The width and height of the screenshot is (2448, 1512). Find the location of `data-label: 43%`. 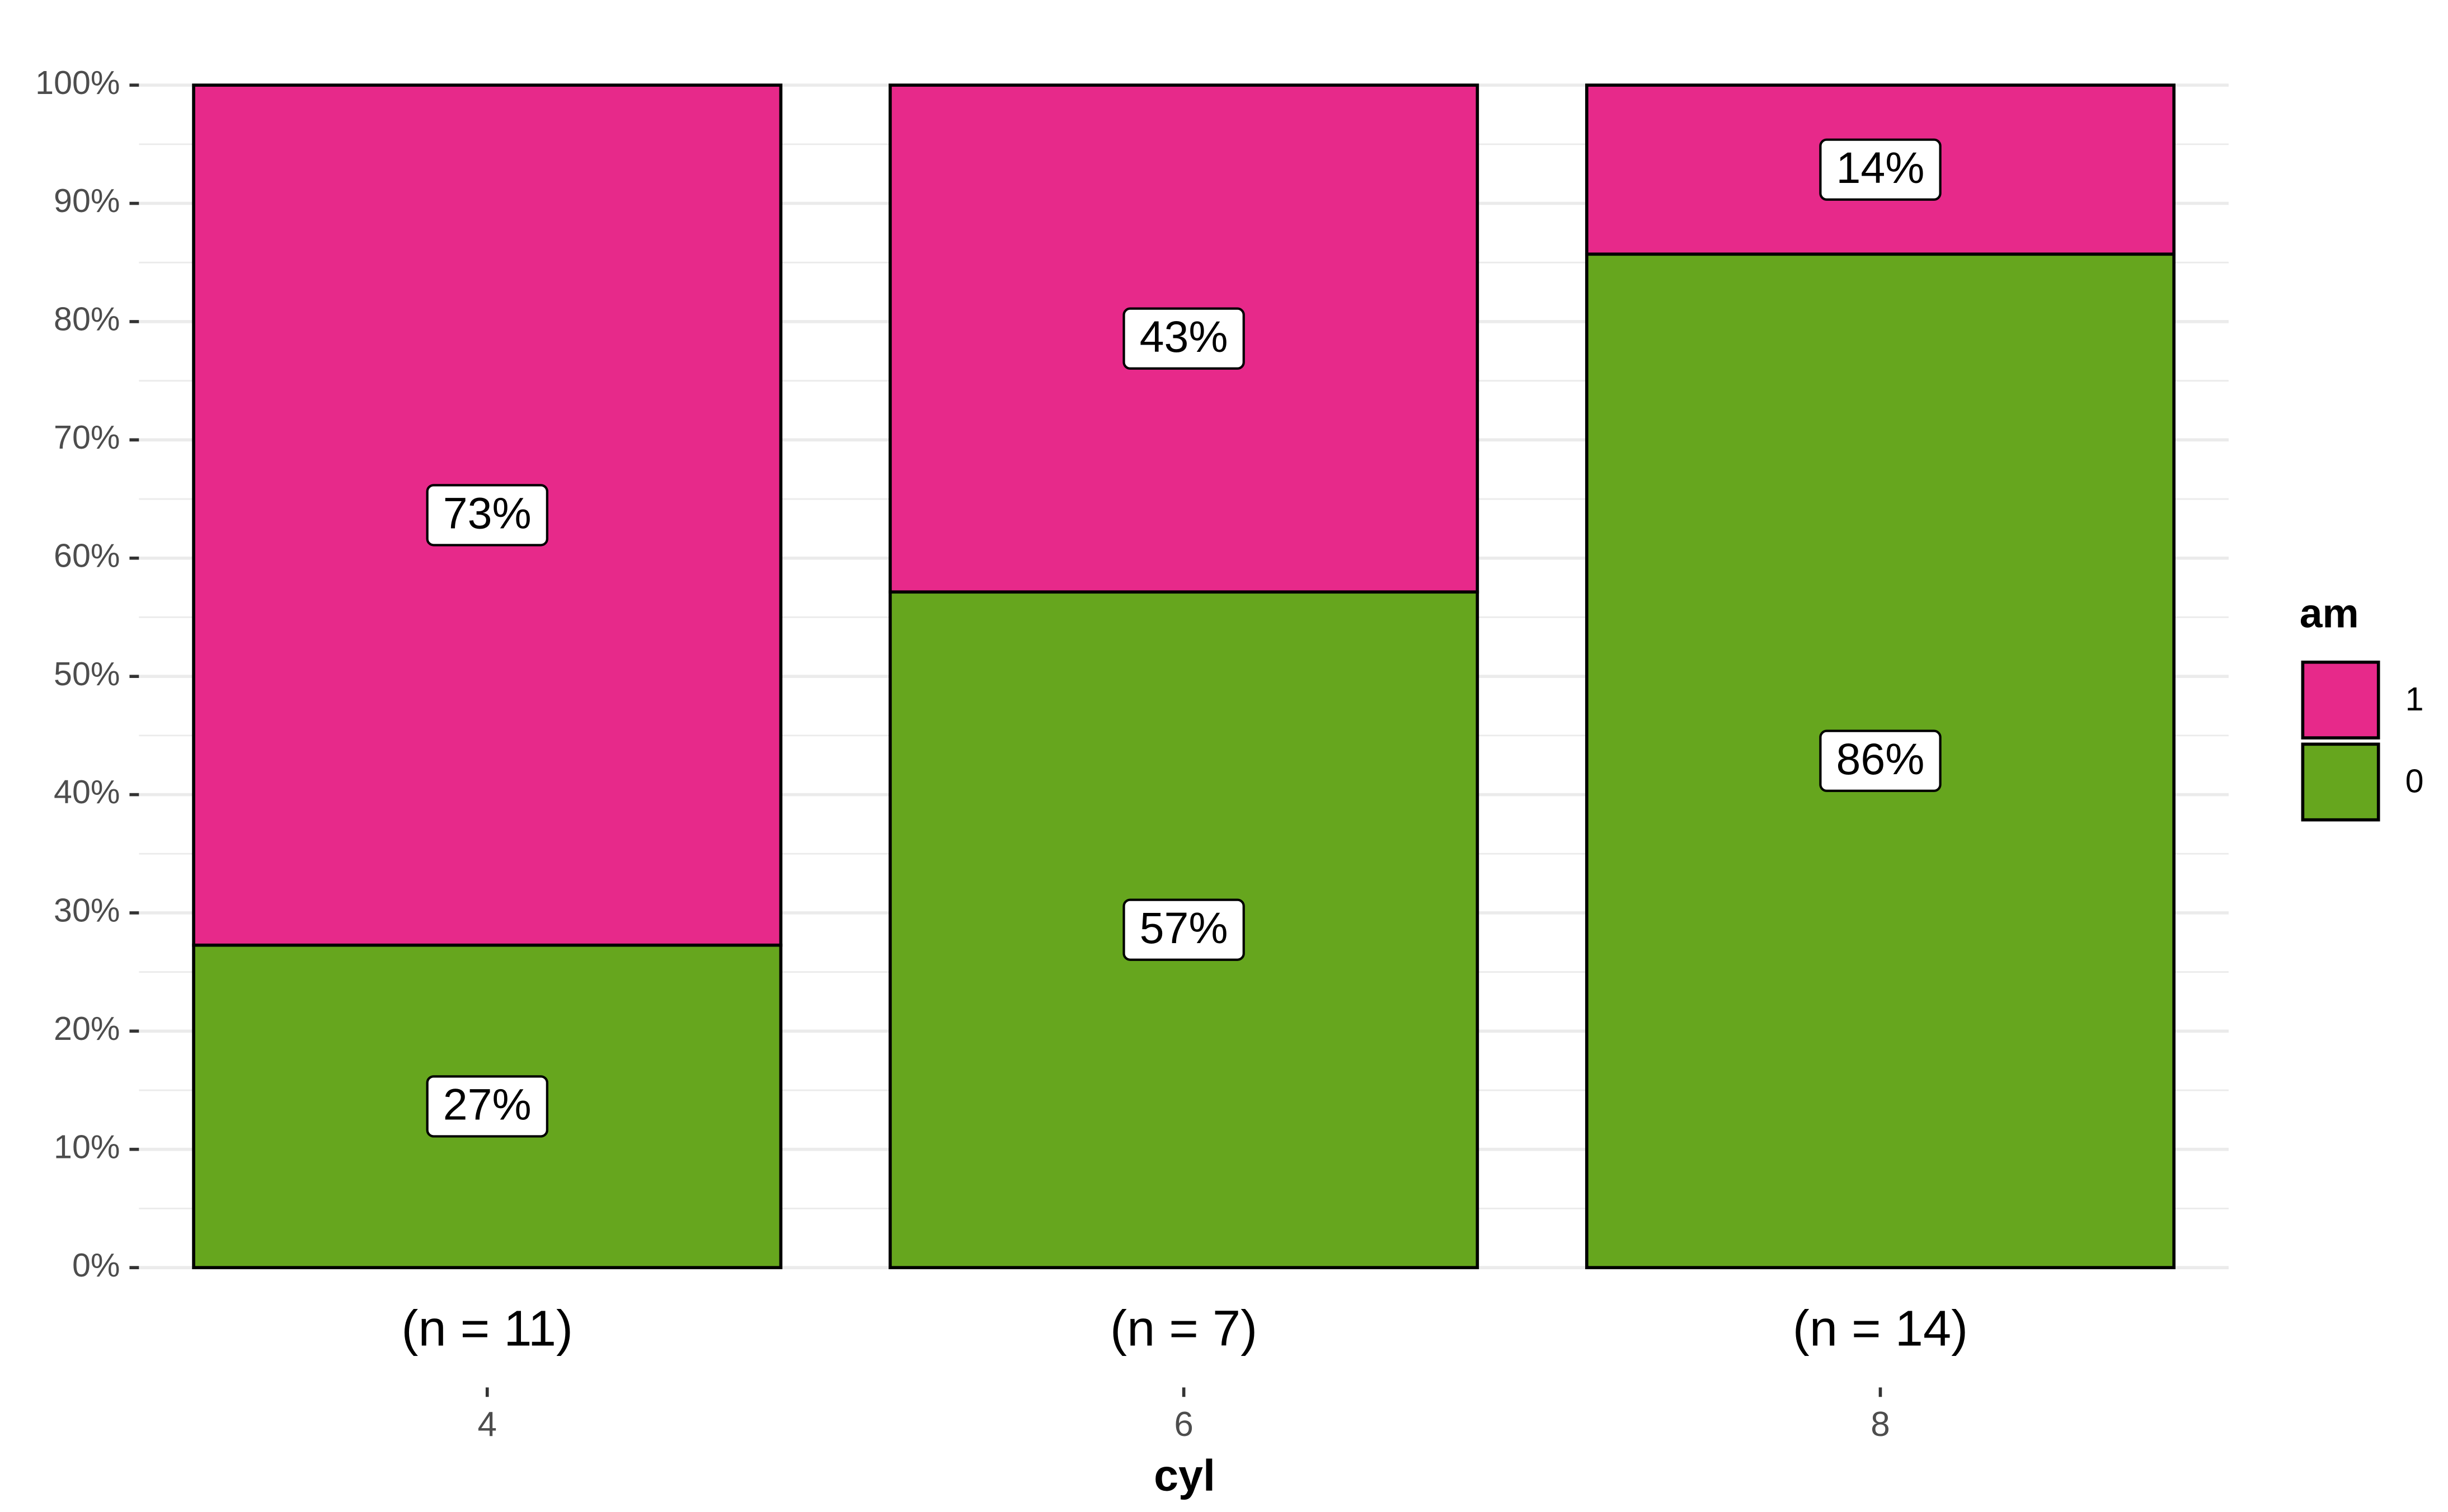

data-label: 43% is located at coordinates (1184, 336).